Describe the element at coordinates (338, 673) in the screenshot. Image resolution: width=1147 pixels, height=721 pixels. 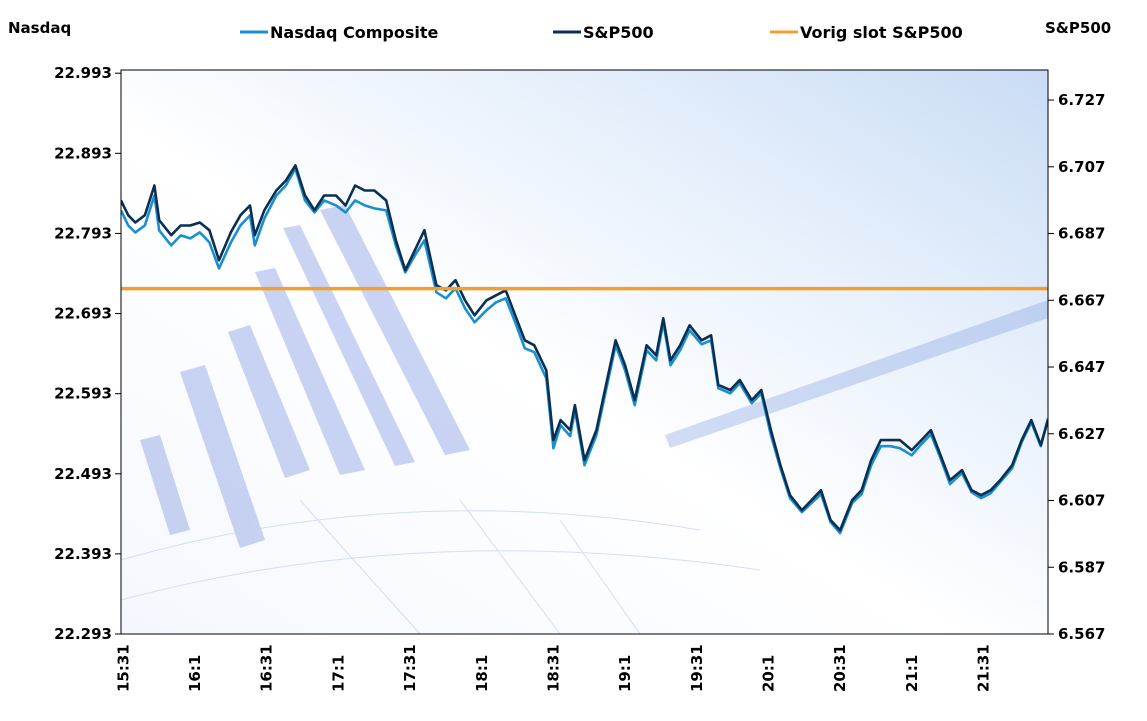
I see `x-tick-label: 17:1` at that location.